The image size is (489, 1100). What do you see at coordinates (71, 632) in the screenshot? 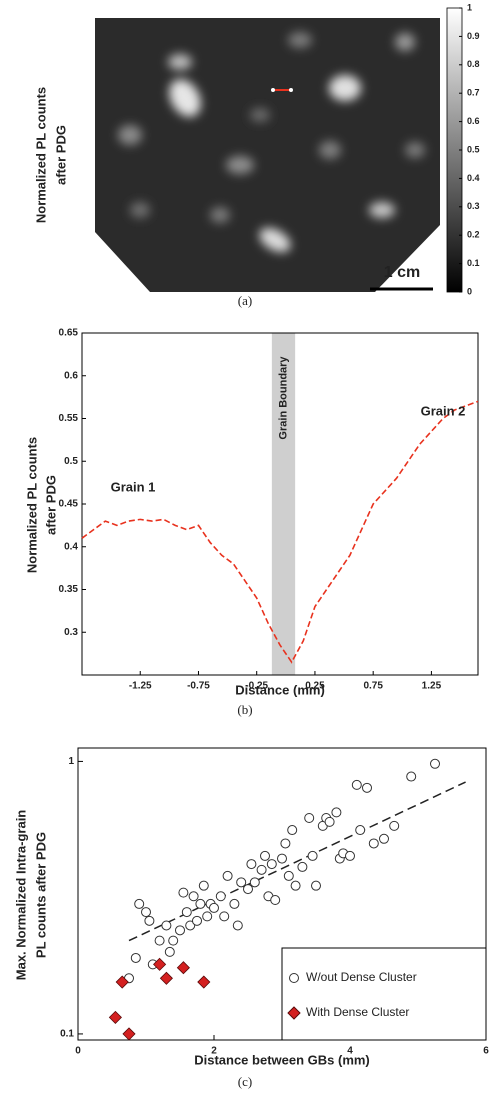
I see `y-tick-label: 0.3` at bounding box center [71, 632].